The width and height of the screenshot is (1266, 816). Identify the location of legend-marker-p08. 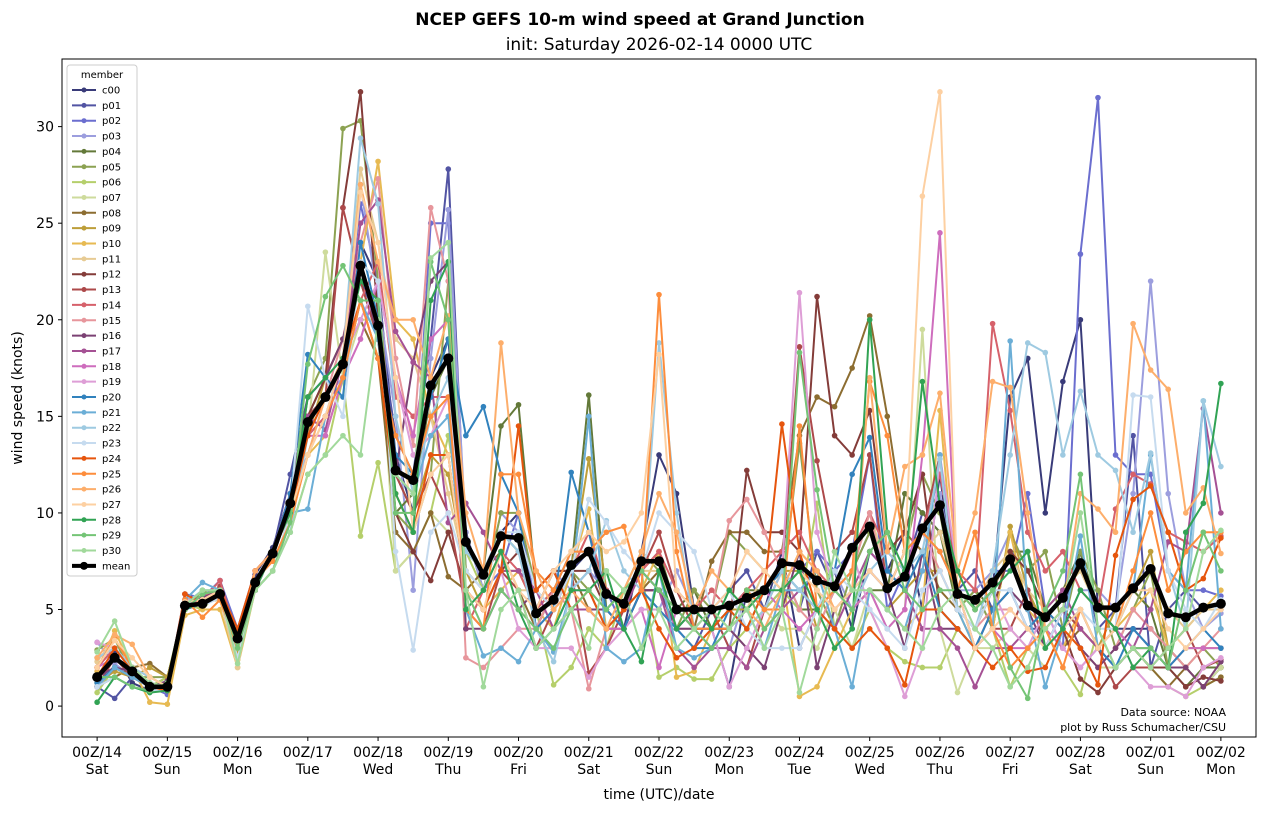
(84, 213).